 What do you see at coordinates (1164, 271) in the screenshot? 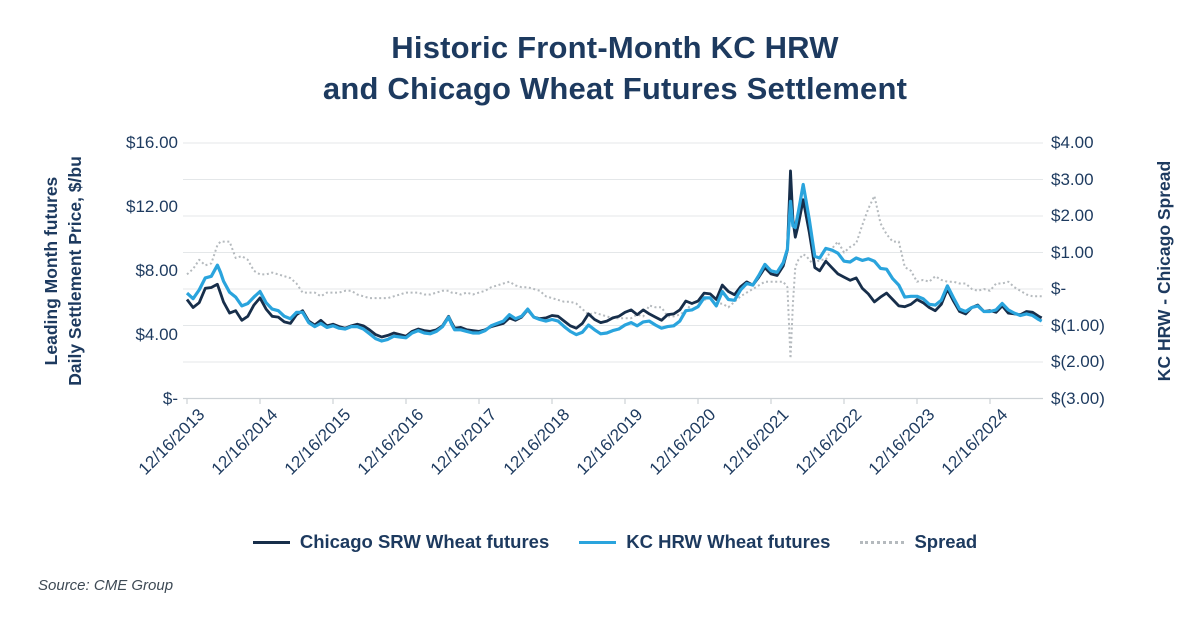
I see `right-axis-title: KC HRW - Chicago Spread` at bounding box center [1164, 271].